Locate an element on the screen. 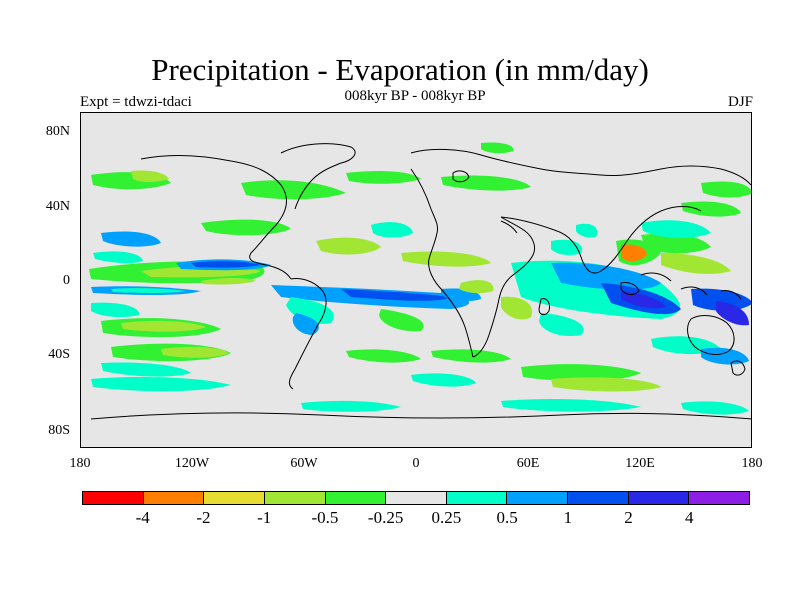 Image resolution: width=800 pixels, height=600 pixels. lon-tick-label: 0 is located at coordinates (416, 463).